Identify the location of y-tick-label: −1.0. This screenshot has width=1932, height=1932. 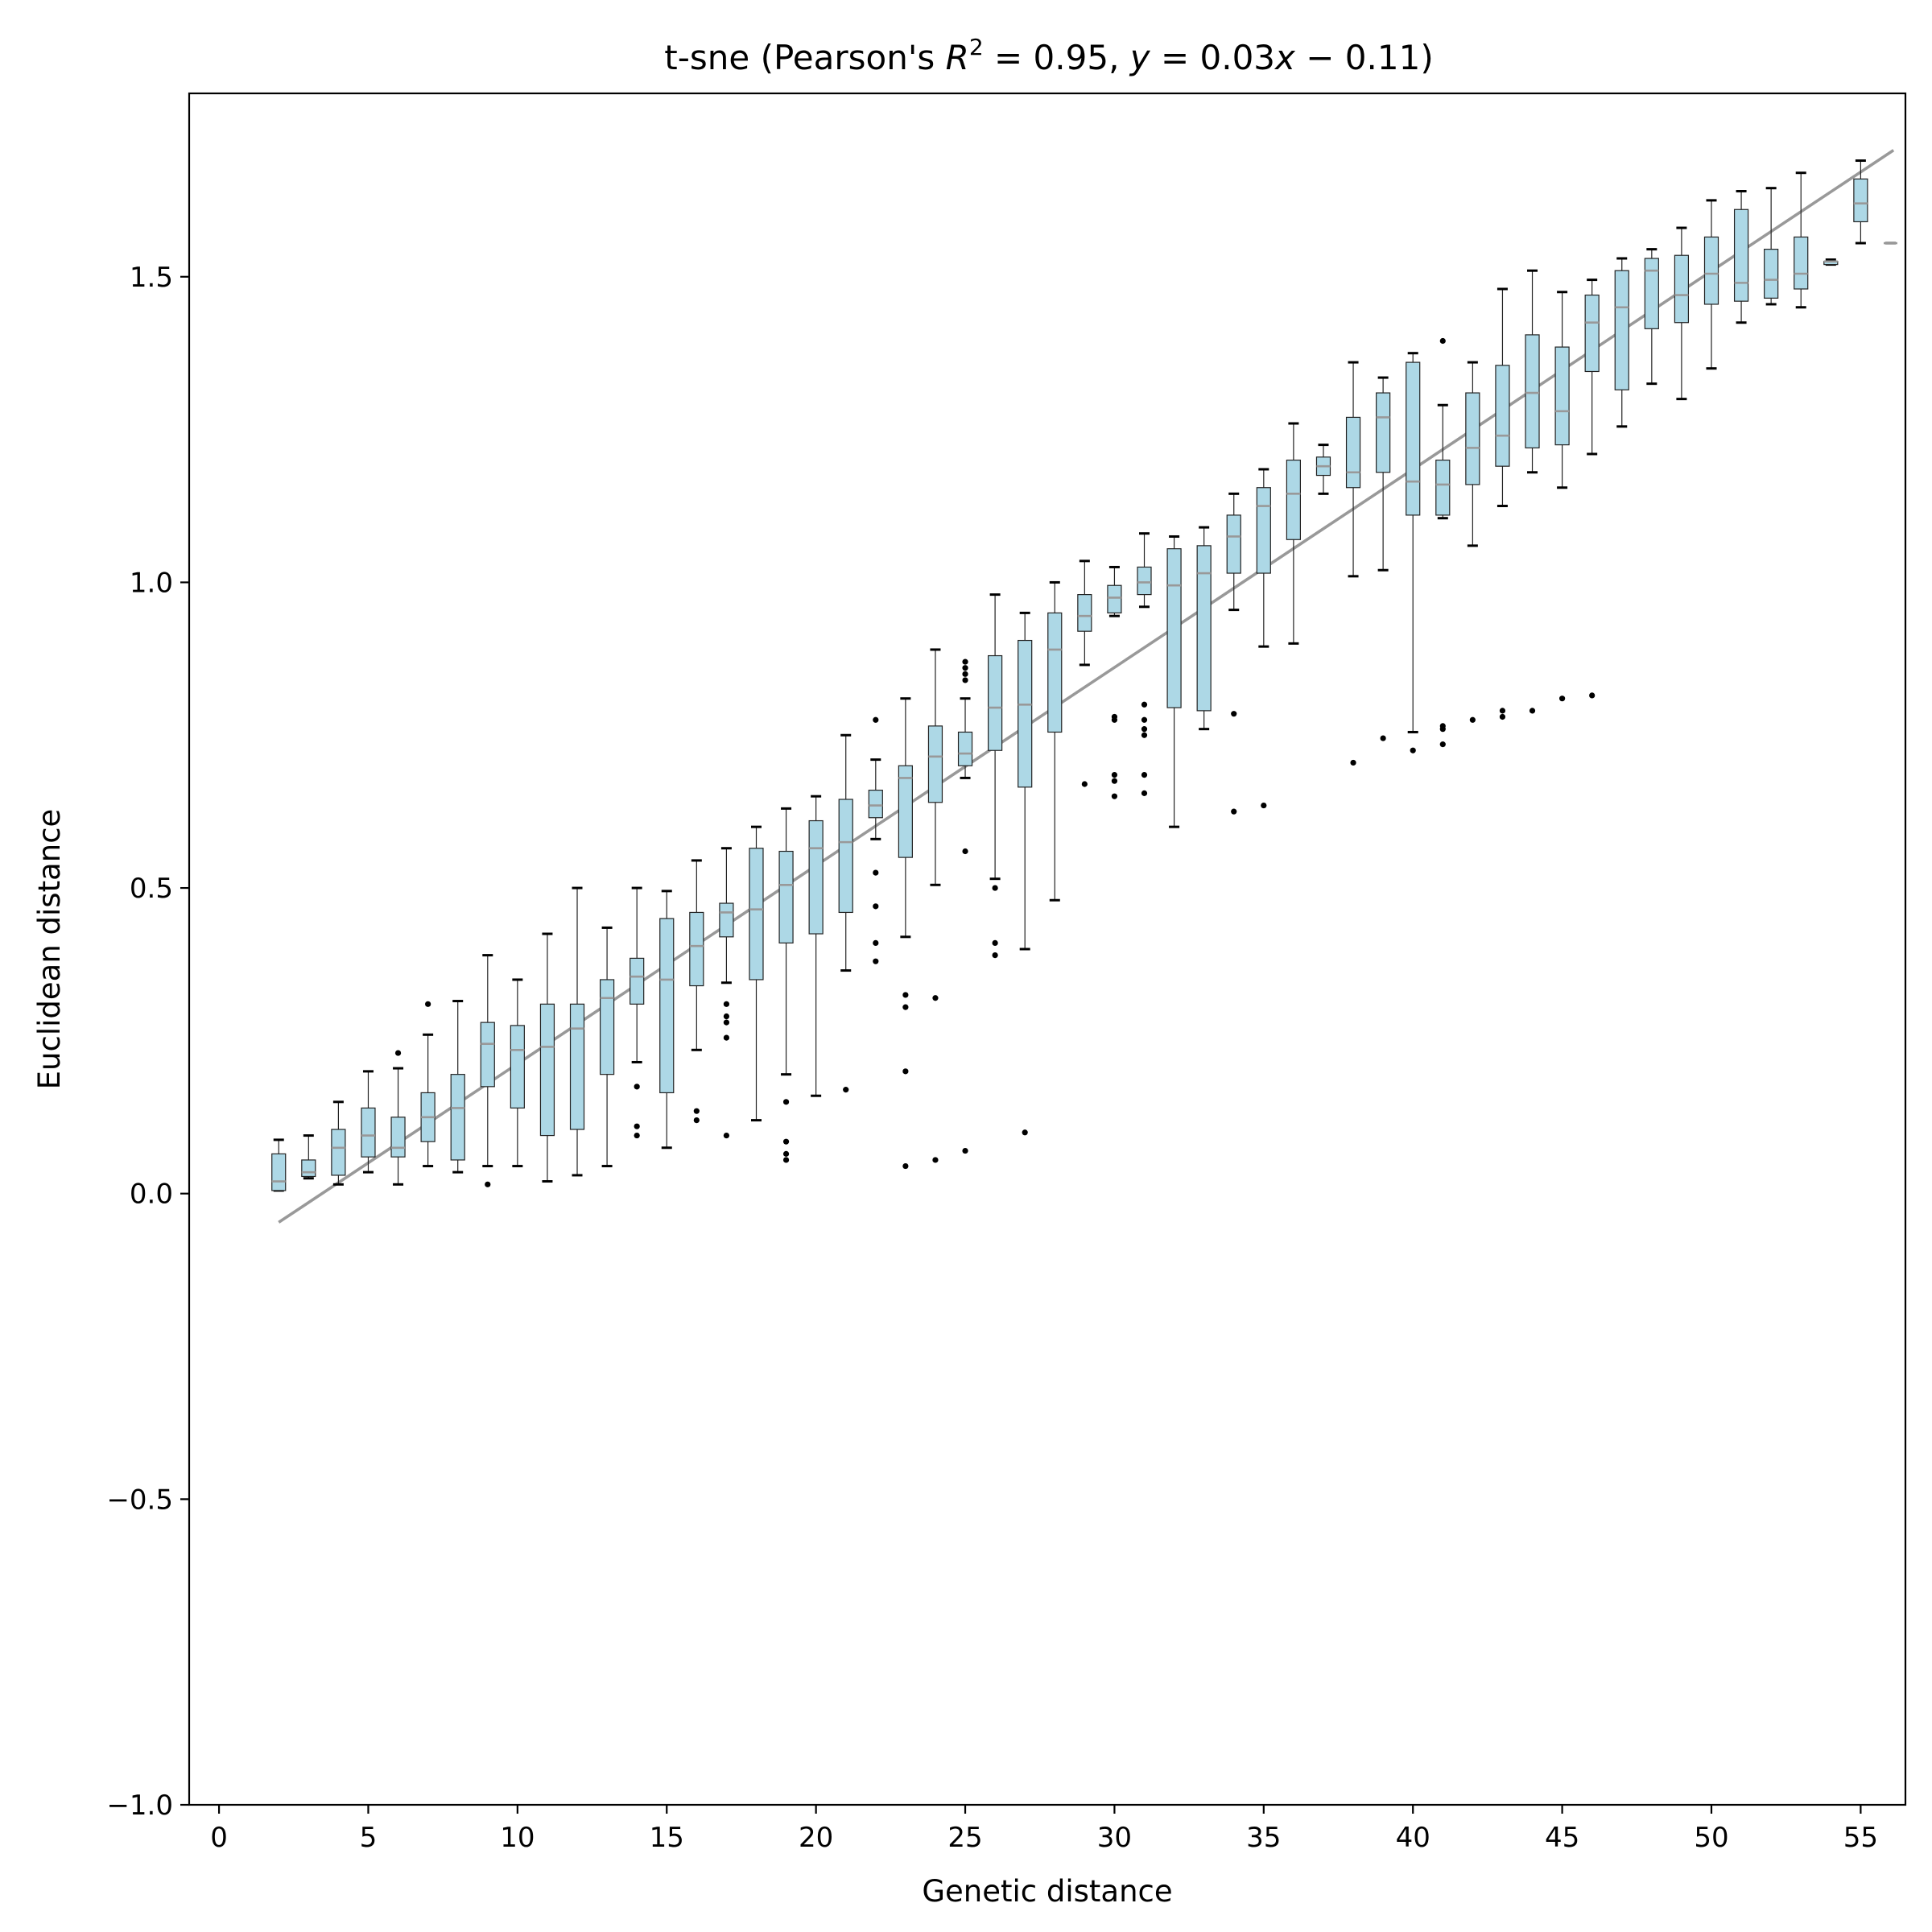
(139, 1806).